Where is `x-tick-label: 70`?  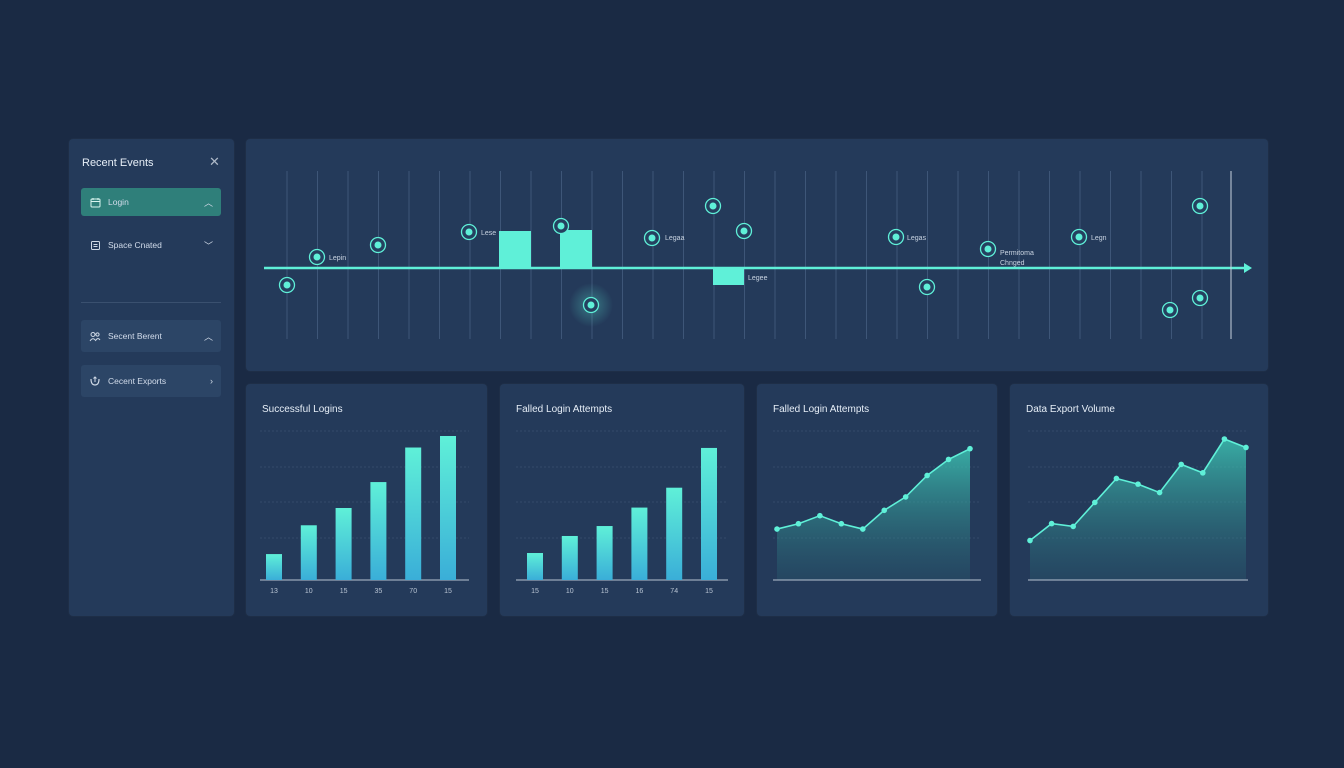
x-tick-label: 70 is located at coordinates (413, 591).